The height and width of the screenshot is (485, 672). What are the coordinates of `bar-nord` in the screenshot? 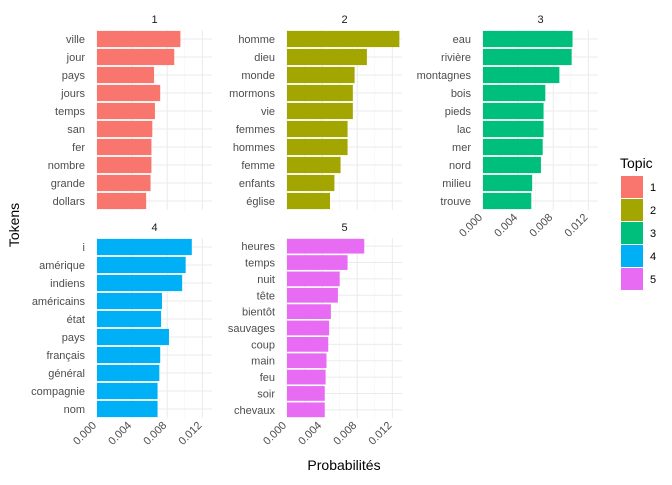 It's located at (512, 165).